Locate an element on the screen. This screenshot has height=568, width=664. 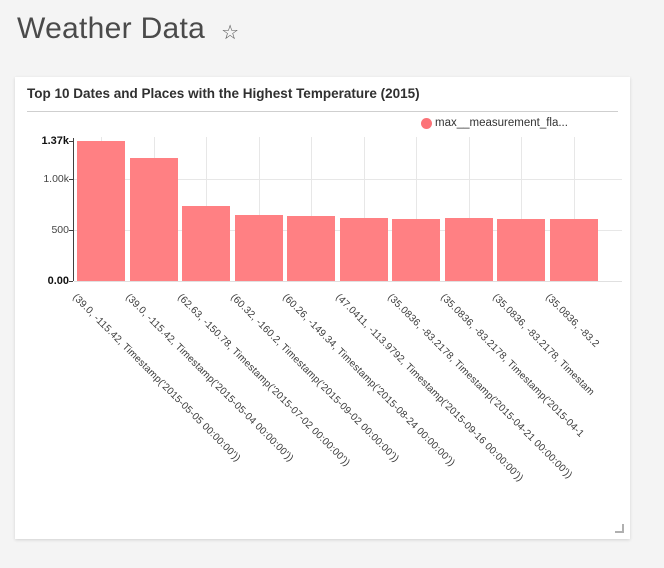
y-axis-line is located at coordinates (73, 209).